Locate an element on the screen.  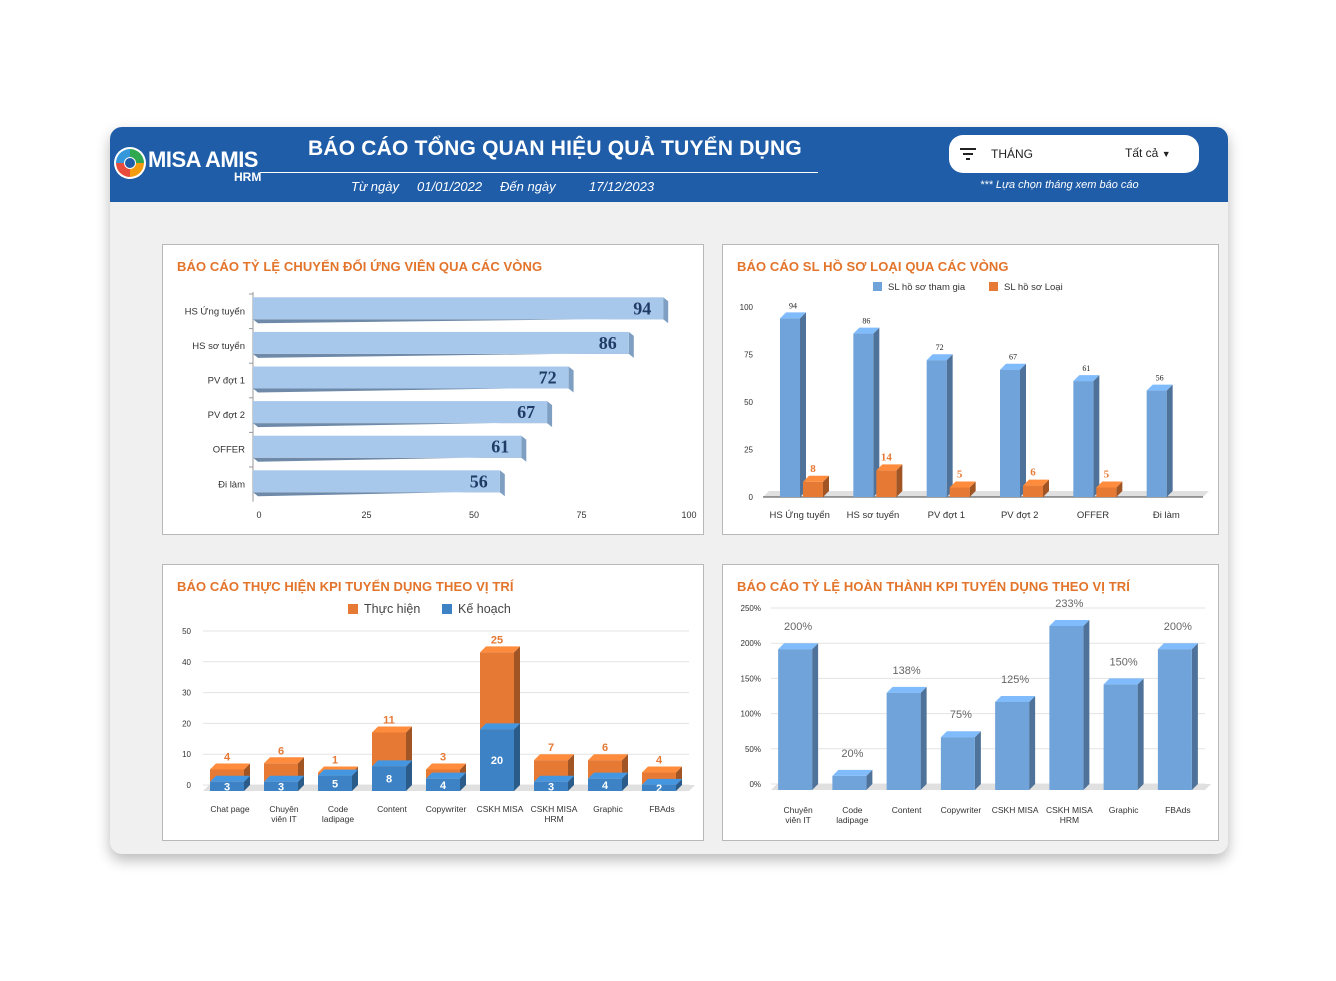
y-tick-label: 100% is located at coordinates (751, 714).